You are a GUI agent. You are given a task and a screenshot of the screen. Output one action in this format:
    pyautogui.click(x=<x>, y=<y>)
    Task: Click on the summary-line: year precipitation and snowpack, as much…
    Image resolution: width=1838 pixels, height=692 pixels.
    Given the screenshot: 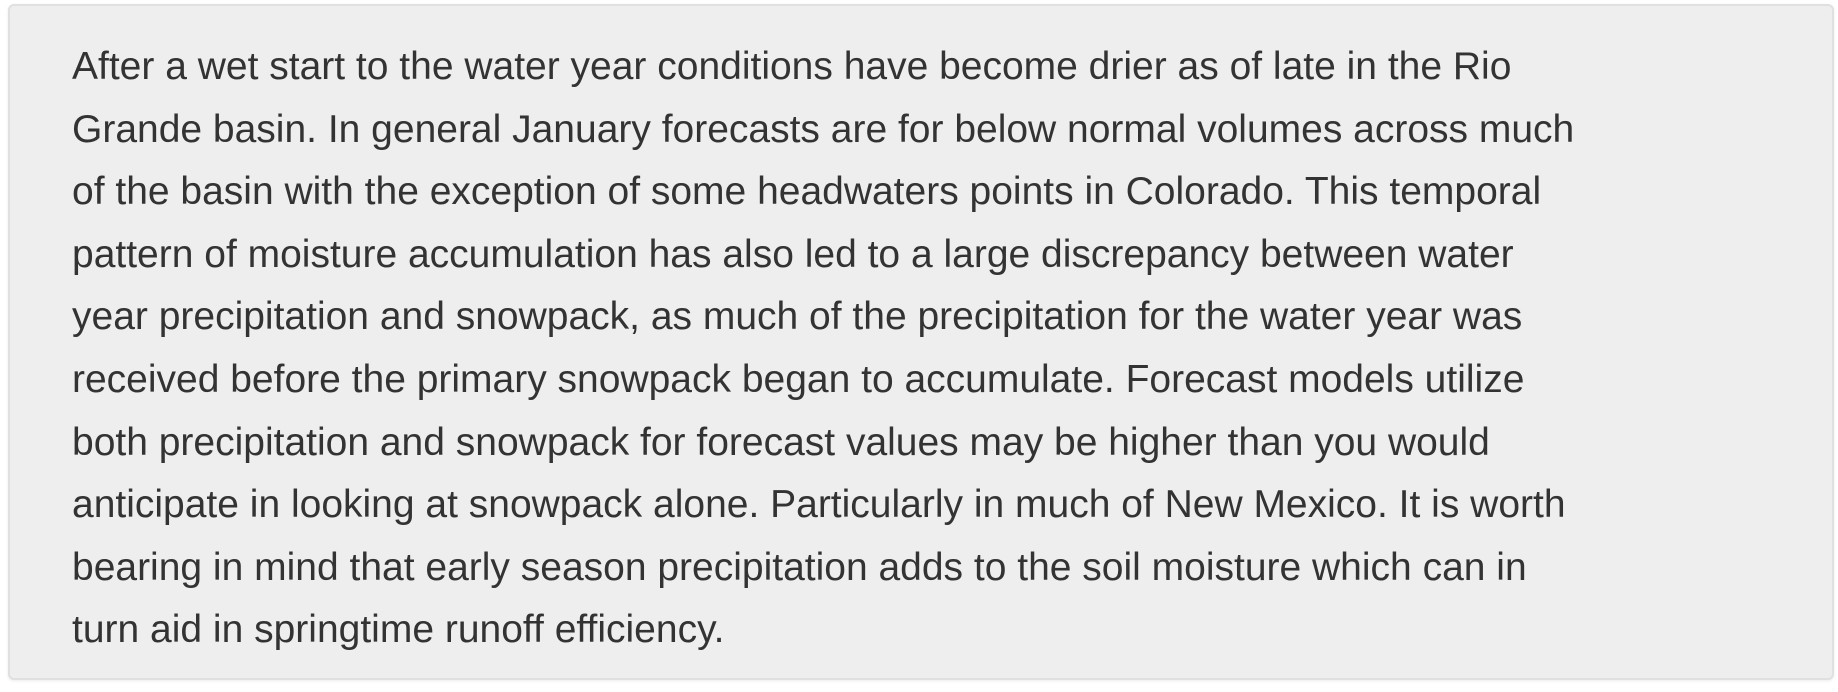 What is the action you would take?
    pyautogui.click(x=797, y=317)
    